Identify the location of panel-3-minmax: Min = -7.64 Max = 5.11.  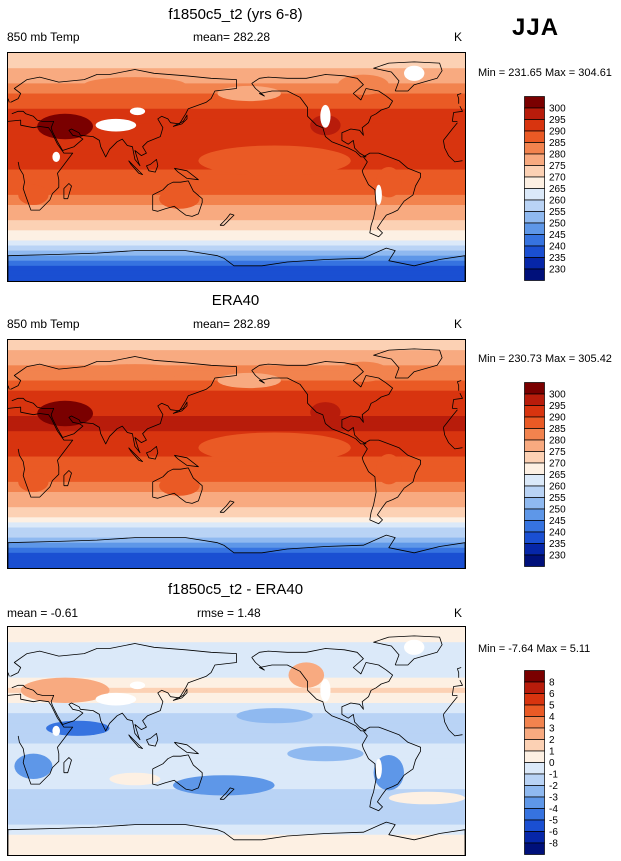
(534, 649).